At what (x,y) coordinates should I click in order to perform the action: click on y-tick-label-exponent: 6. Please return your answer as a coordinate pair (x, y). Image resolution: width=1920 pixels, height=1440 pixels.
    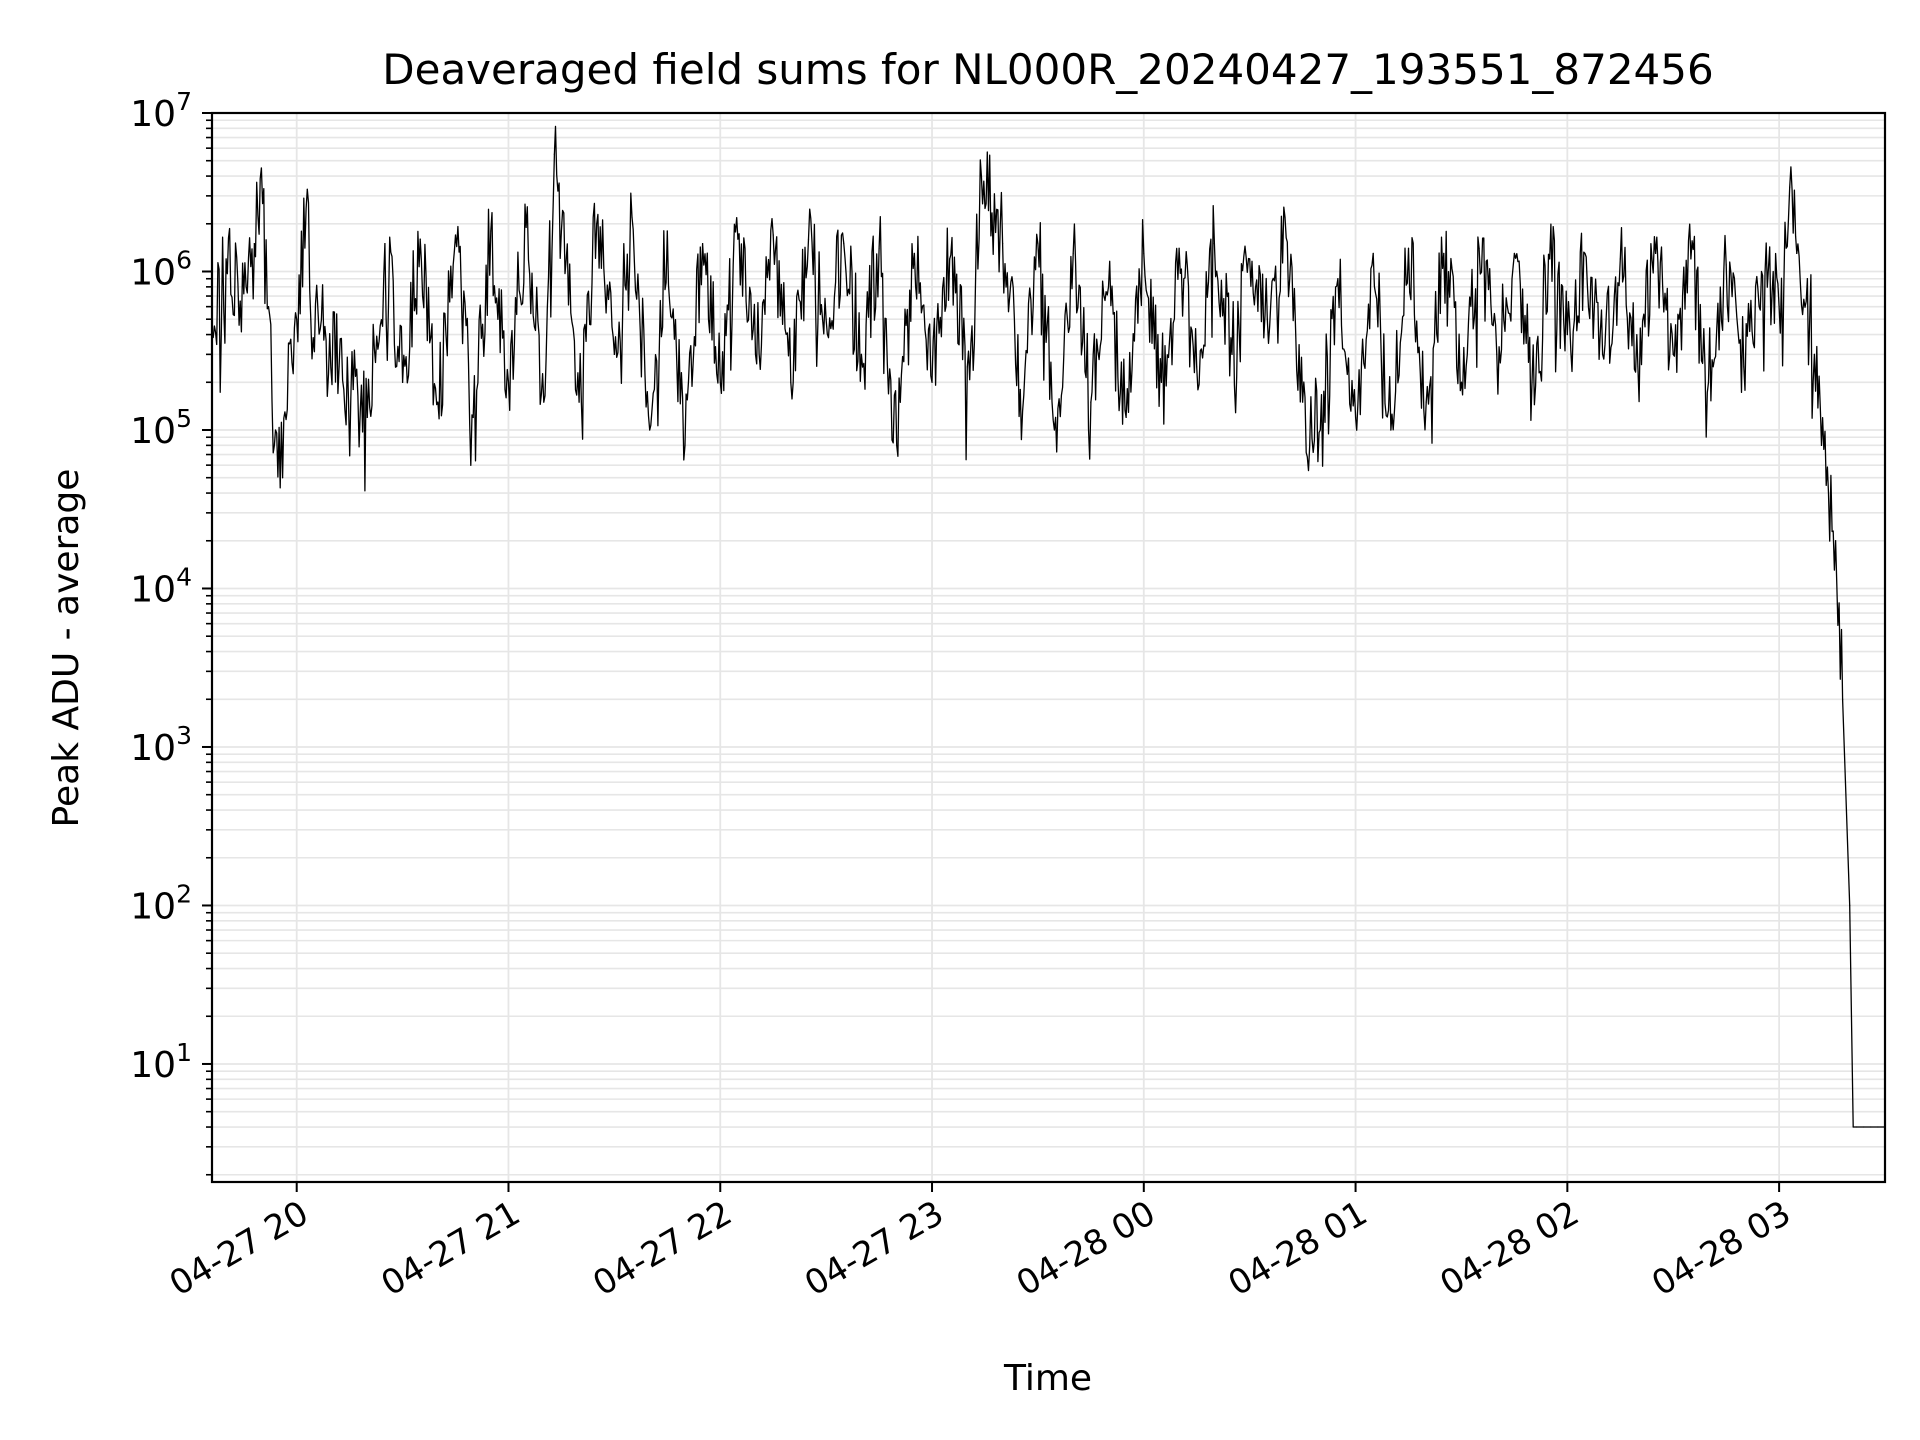
    Looking at the image, I should click on (184, 259).